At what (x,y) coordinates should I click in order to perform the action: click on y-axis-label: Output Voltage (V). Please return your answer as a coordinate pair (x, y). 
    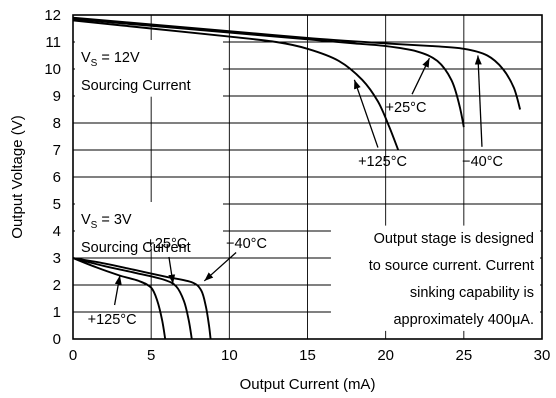
    Looking at the image, I should click on (17, 176).